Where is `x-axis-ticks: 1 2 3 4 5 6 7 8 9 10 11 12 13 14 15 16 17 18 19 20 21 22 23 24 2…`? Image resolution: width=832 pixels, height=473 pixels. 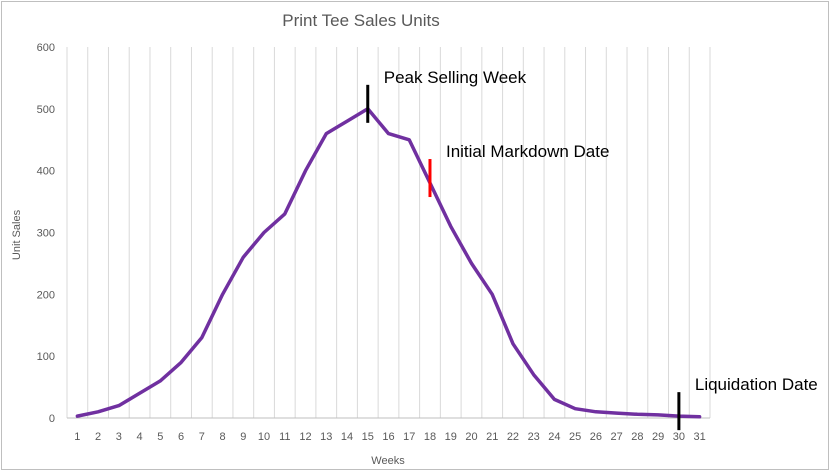 x-axis-ticks: 1 2 3 4 5 6 7 8 9 10 11 12 13 14 15 16 17 18 19 20 21 22 23 24 2… is located at coordinates (389, 437).